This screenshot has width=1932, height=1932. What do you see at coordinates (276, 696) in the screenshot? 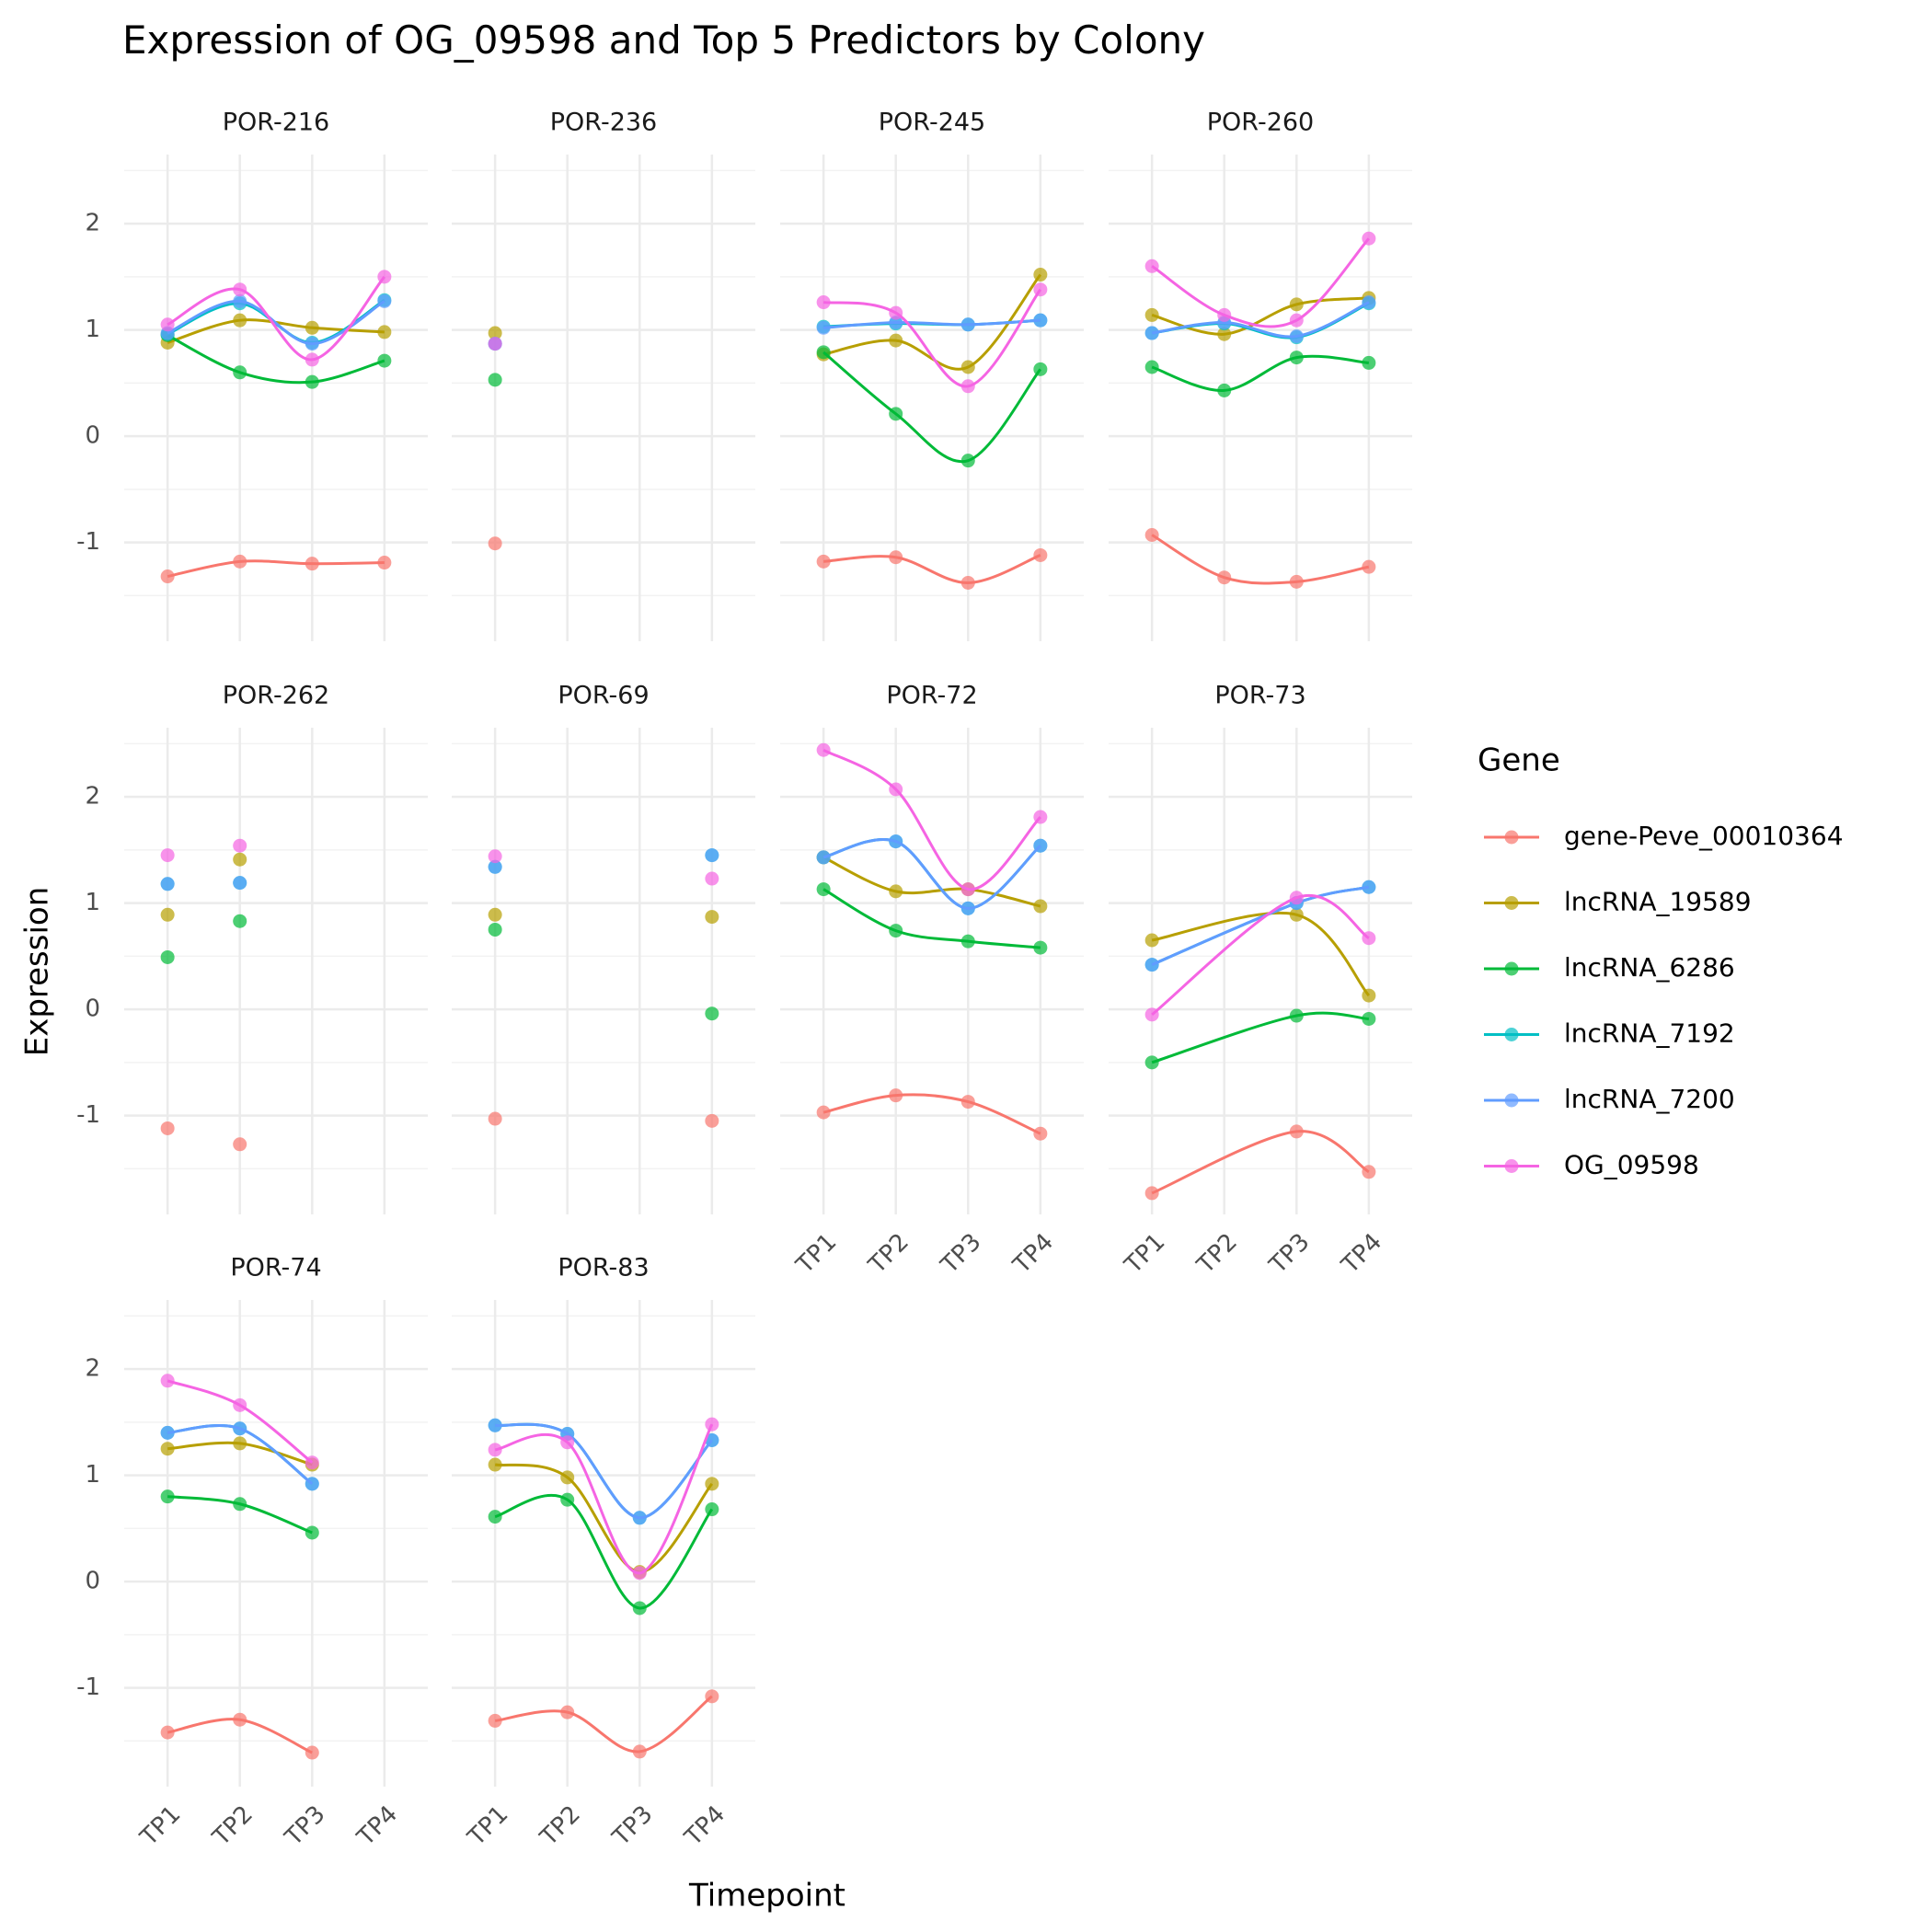
I see `facet-title: POR-262` at bounding box center [276, 696].